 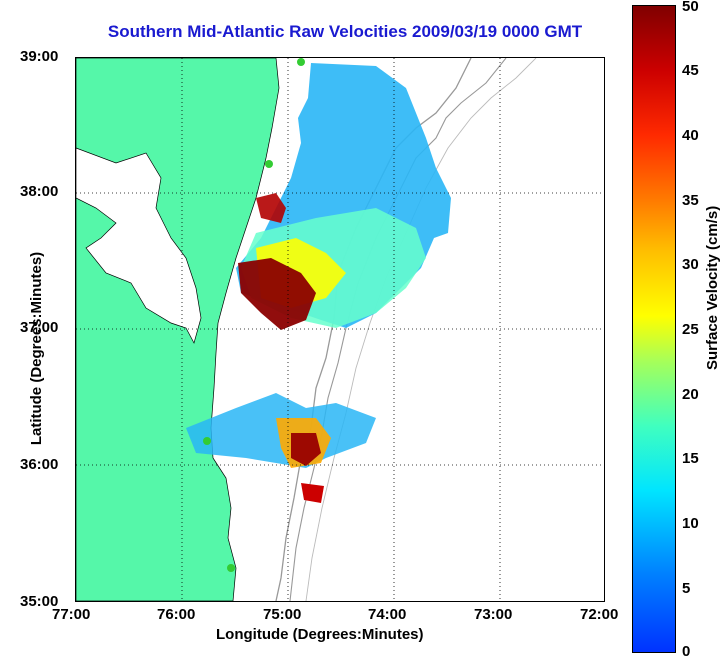 What do you see at coordinates (686, 651) in the screenshot?
I see `colorbar-tick-label: 0` at bounding box center [686, 651].